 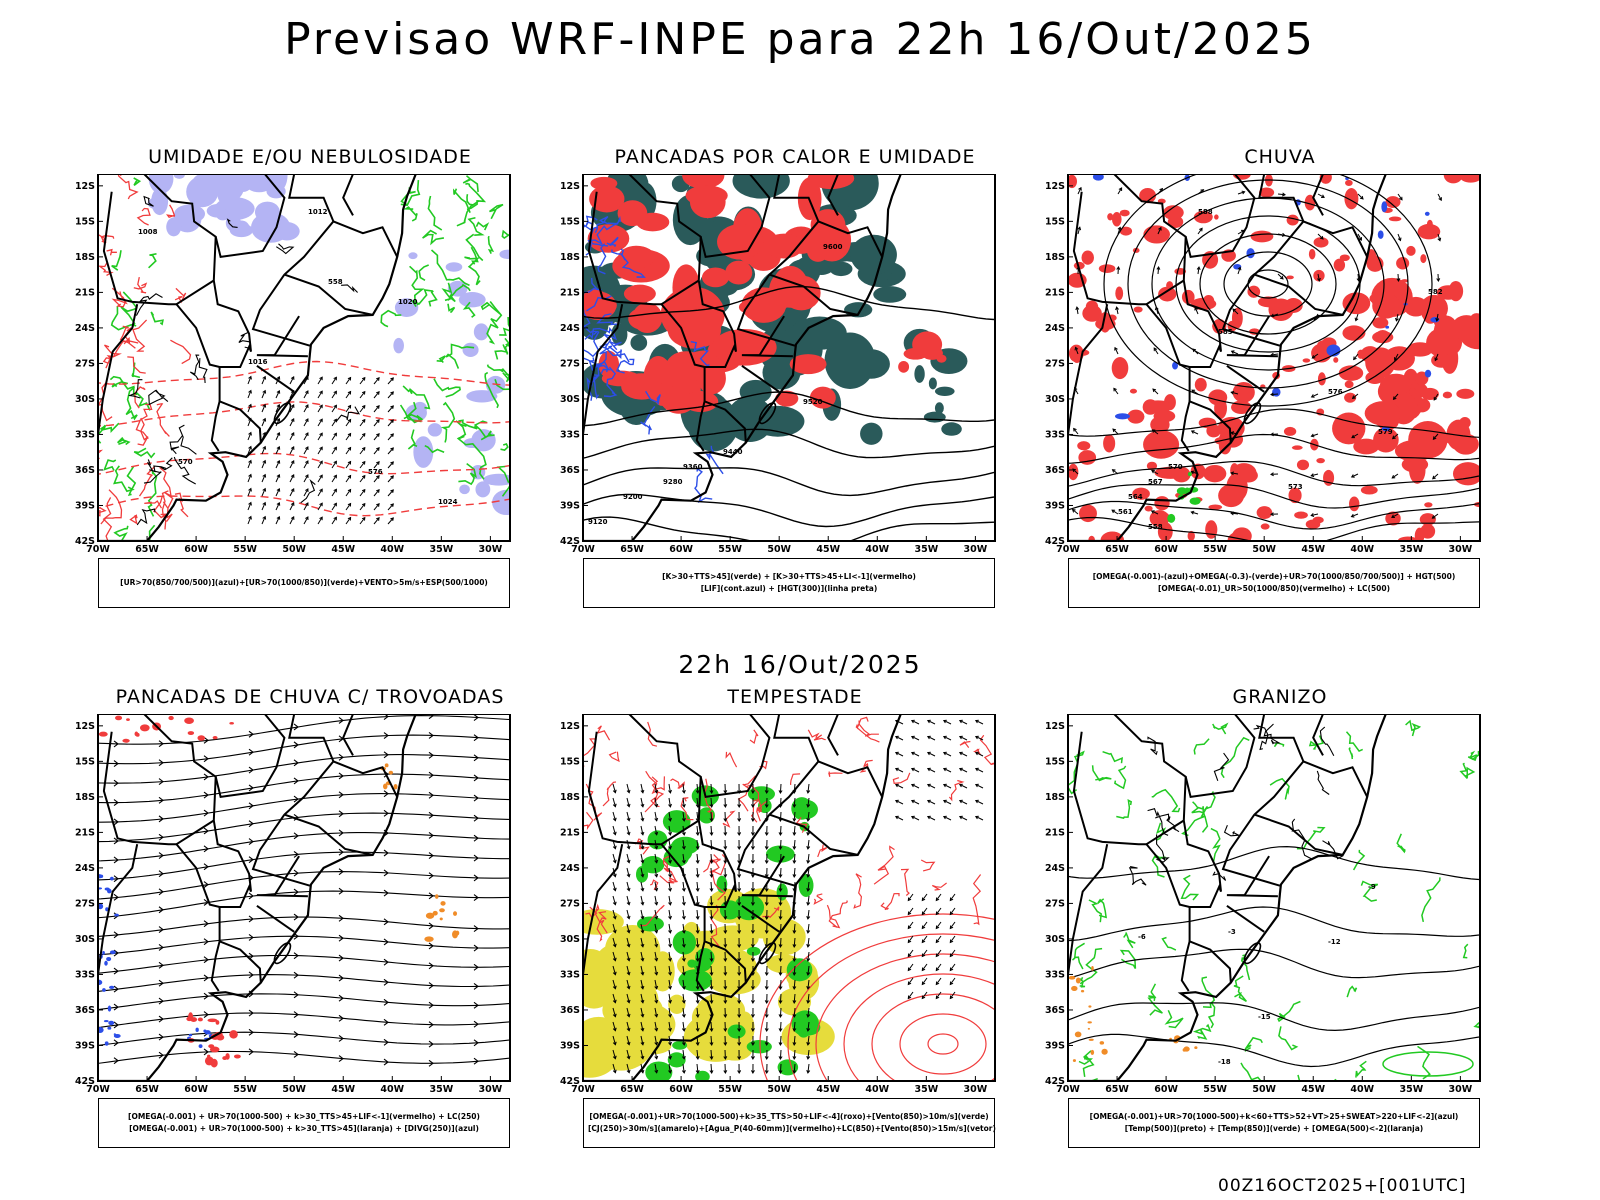 I want to click on contour-label: 9200, so click(x=633, y=497).